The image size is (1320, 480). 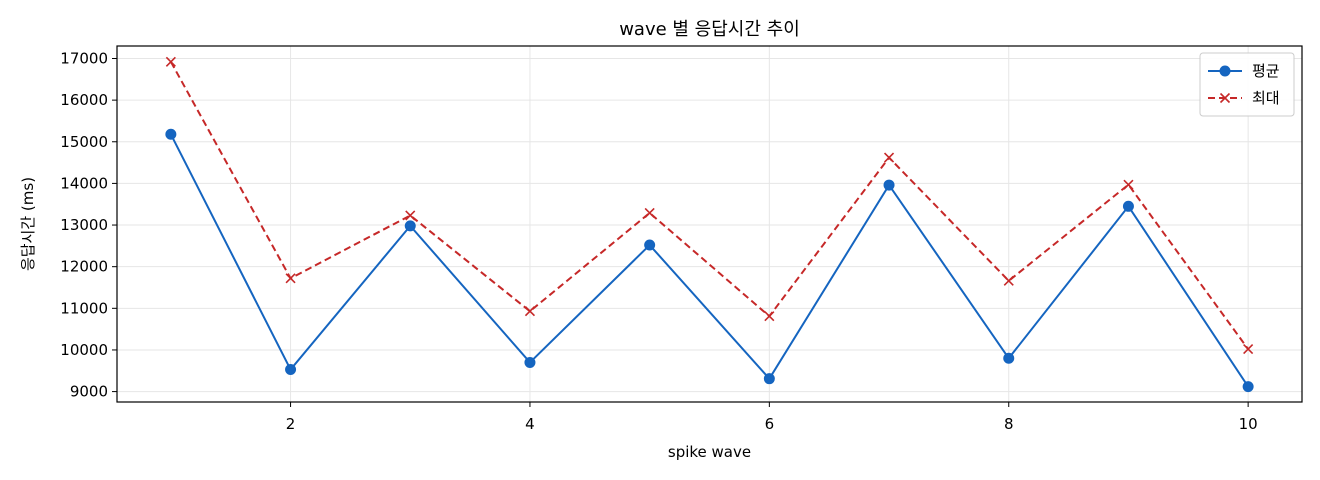 What do you see at coordinates (84, 225) in the screenshot?
I see `y-tick-label: 13000` at bounding box center [84, 225].